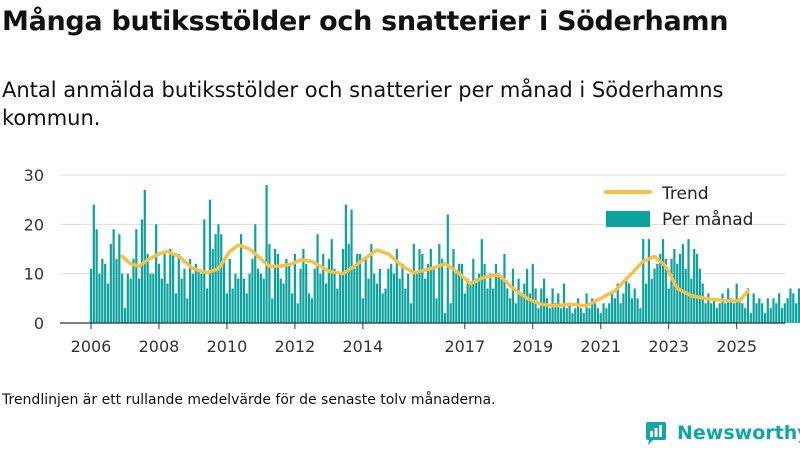 The image size is (800, 450). What do you see at coordinates (363, 346) in the screenshot?
I see `x-tick-label: 2014` at bounding box center [363, 346].